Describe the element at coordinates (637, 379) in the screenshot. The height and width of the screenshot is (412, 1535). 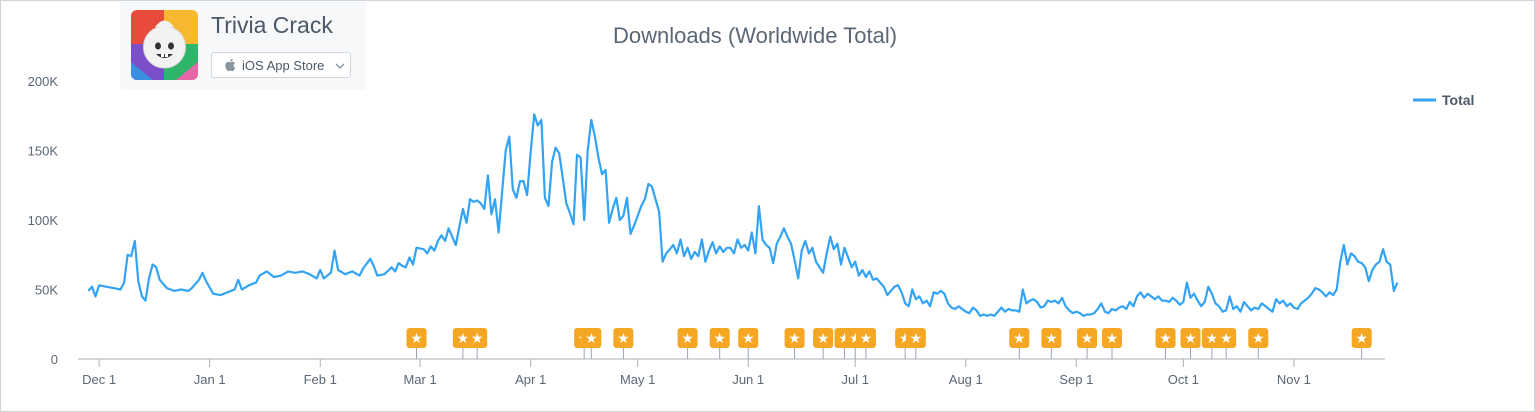
I see `x-tick-label: May 1` at that location.